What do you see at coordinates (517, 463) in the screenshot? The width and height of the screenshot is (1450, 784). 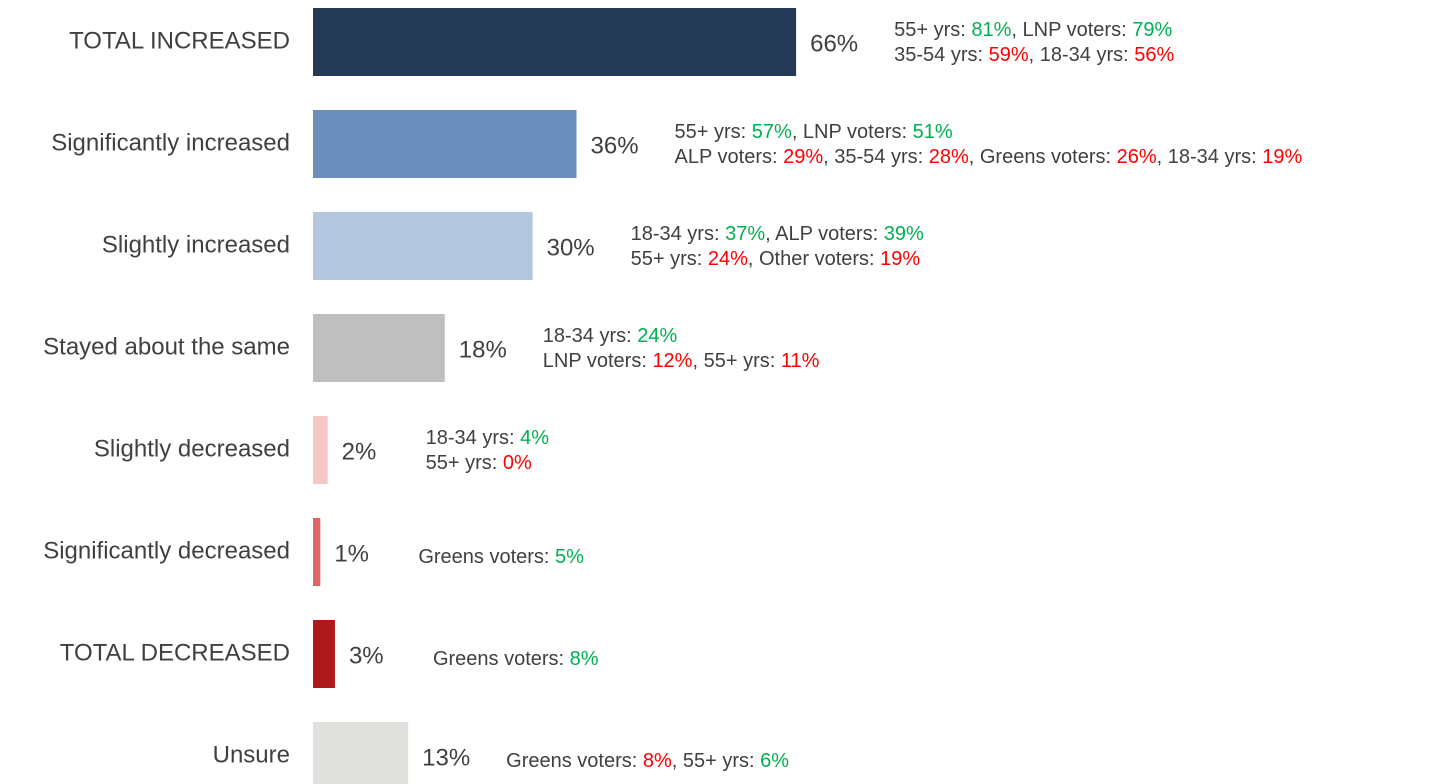 I see `annotation-segment: 0%` at bounding box center [517, 463].